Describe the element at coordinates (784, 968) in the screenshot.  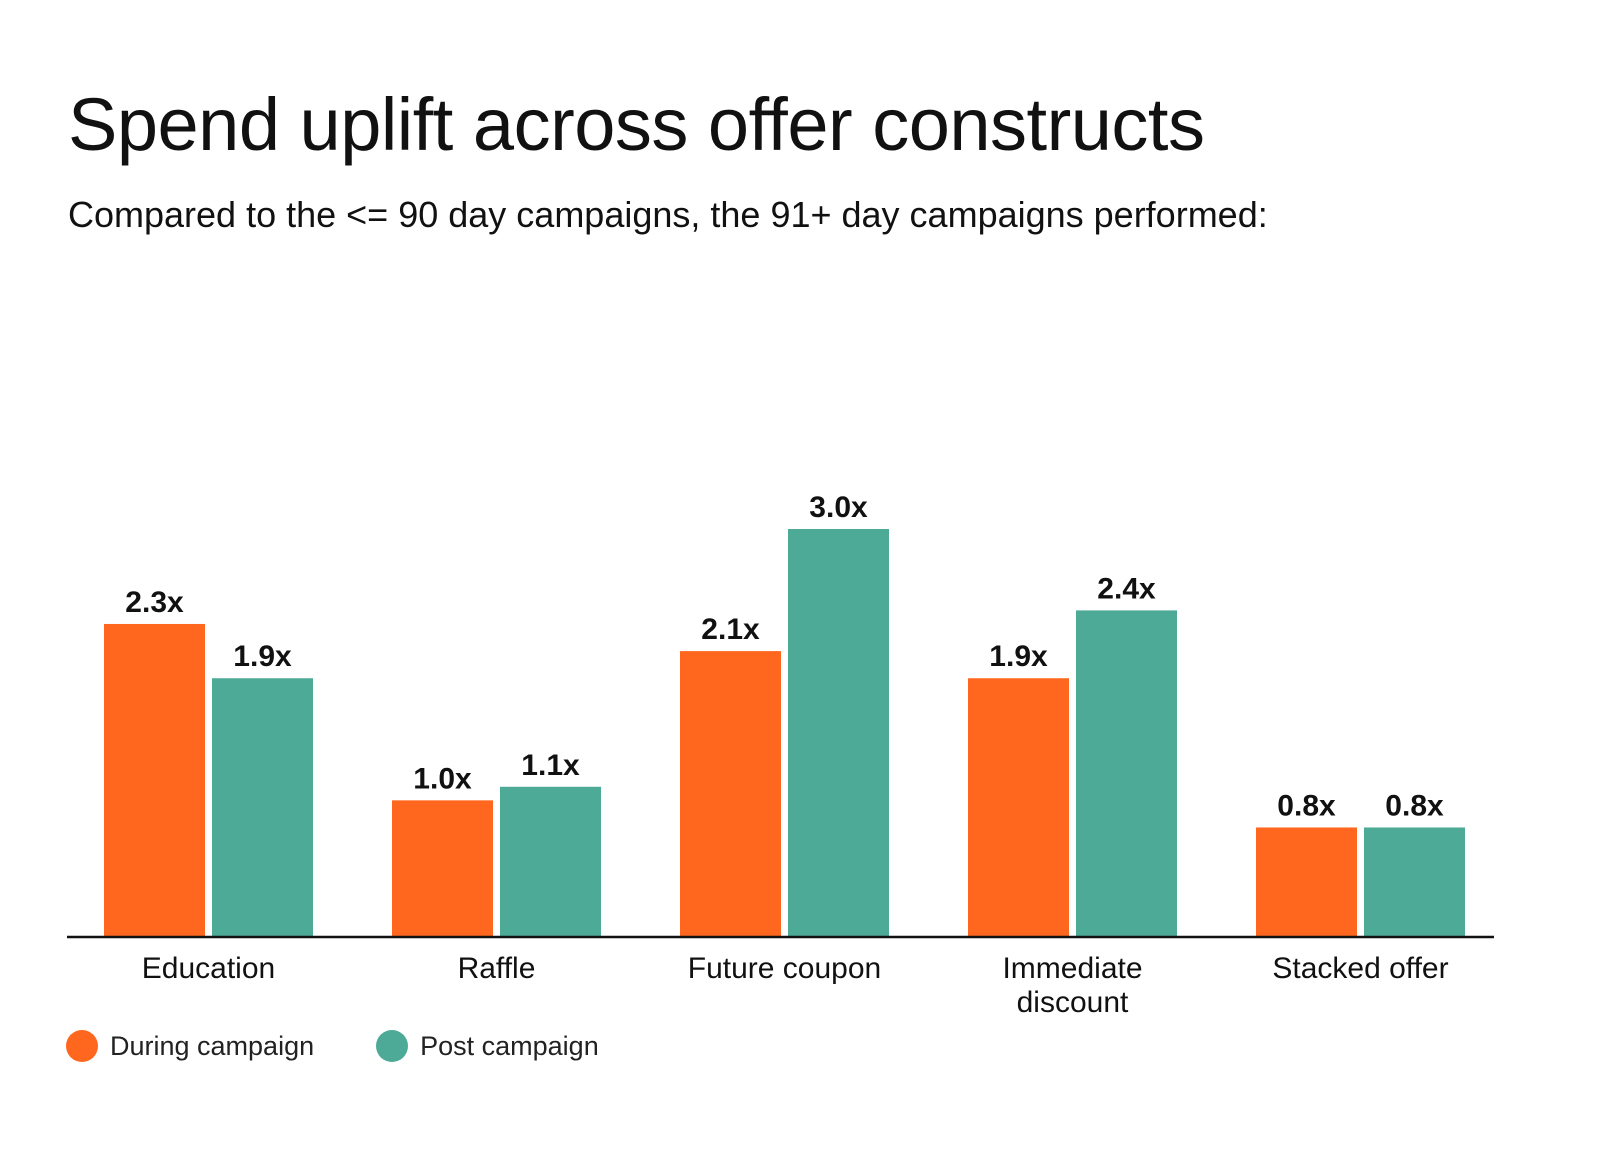
I see `category-label-2: Future coupon` at that location.